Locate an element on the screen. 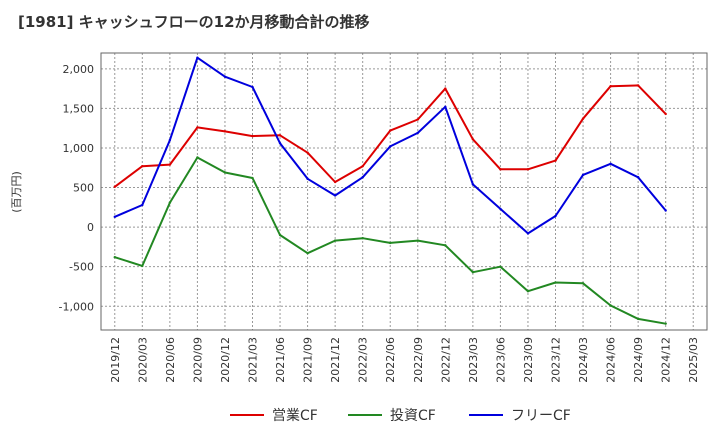  x-tick-label: 2021/09 is located at coordinates (308, 360).